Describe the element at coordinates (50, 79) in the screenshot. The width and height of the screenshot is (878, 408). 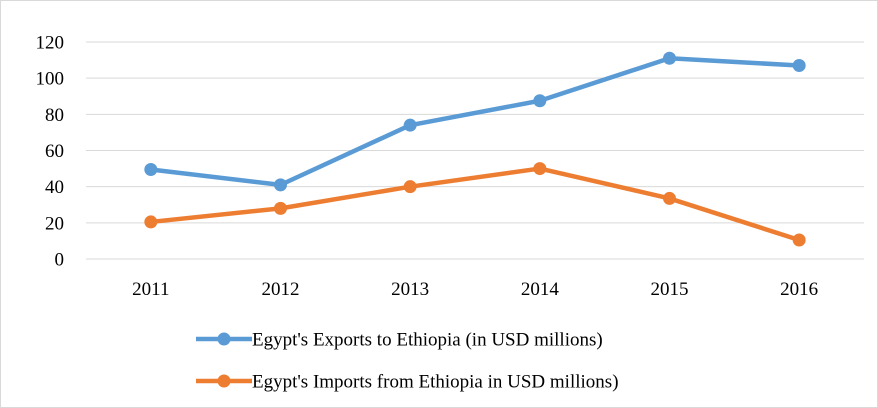
I see `y-tick-label: 100` at that location.